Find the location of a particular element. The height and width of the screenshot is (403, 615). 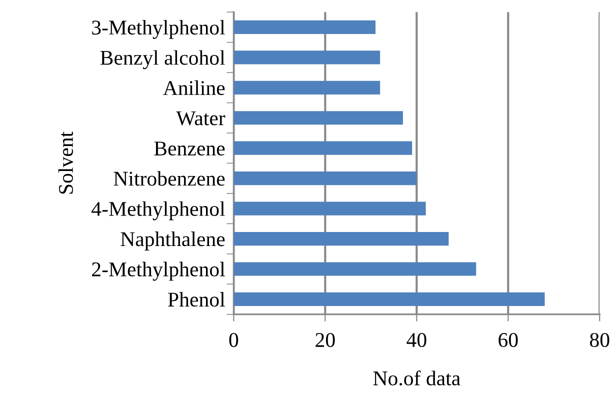

x-axis-title: No.of data is located at coordinates (416, 378).